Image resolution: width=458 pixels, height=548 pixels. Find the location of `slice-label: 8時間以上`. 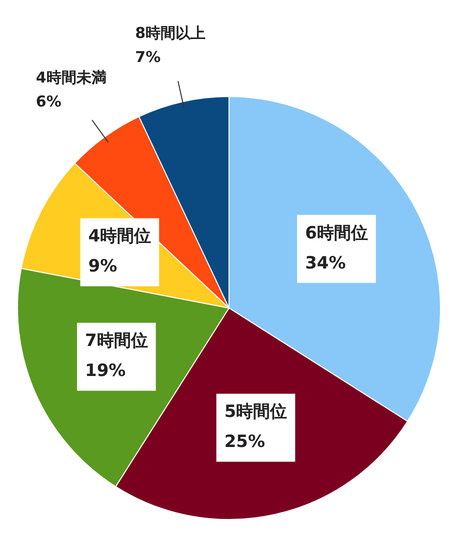

slice-label: 8時間以上 is located at coordinates (170, 33).